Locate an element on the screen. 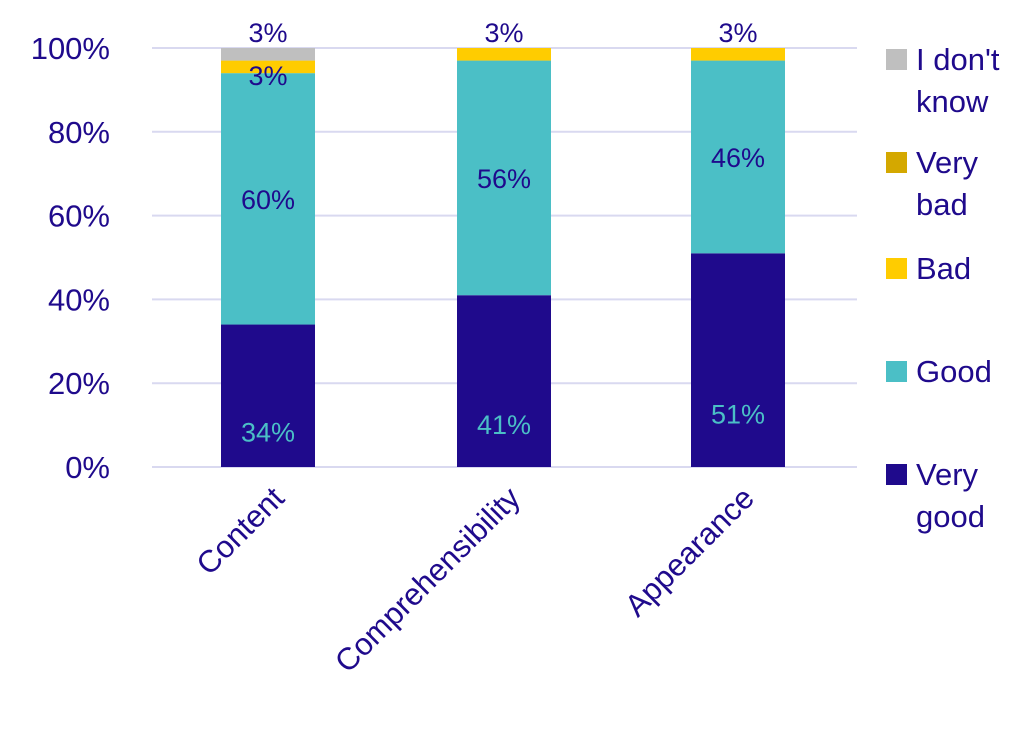 The width and height of the screenshot is (1034, 739). y-tick-label: 60% is located at coordinates (79, 216).